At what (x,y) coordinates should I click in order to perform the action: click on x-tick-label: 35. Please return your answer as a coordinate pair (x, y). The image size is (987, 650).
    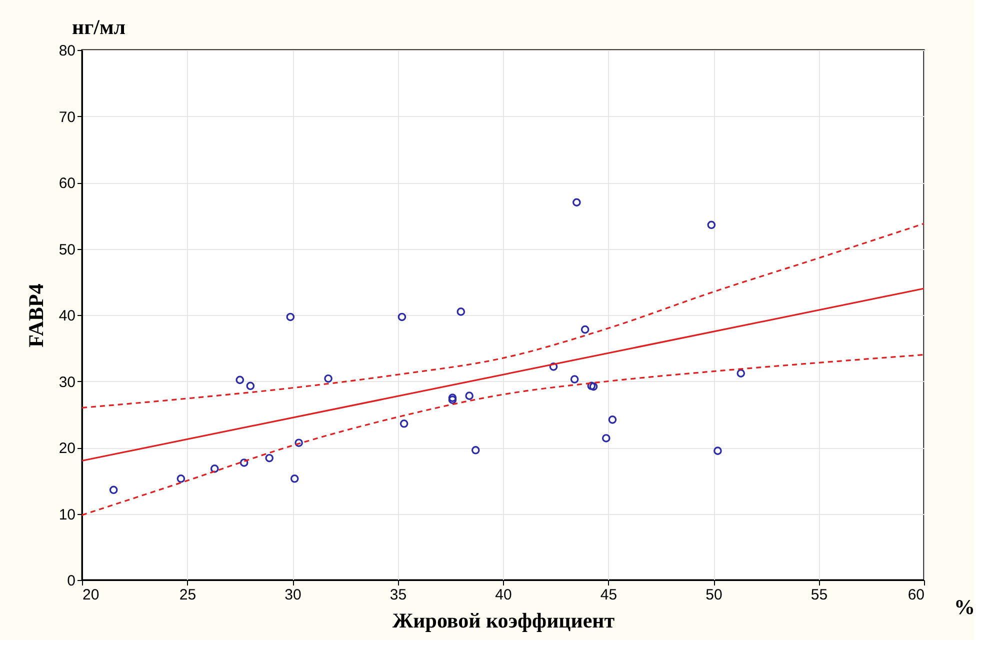
    Looking at the image, I should click on (398, 595).